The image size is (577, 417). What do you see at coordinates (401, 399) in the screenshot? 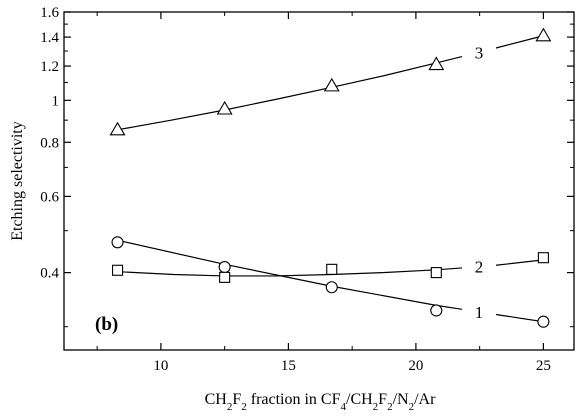
I see `x-axis-title-text: /N` at bounding box center [401, 399].